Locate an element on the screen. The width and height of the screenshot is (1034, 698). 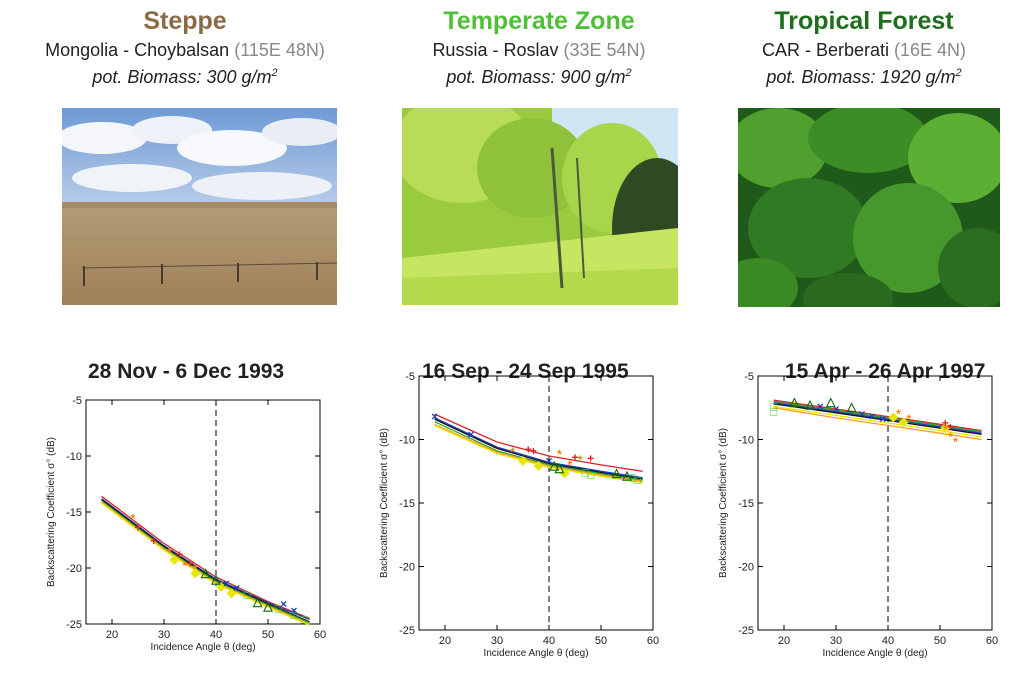
chart-title: 28 Nov - 6 Dec 1993 is located at coordinates (186, 371).